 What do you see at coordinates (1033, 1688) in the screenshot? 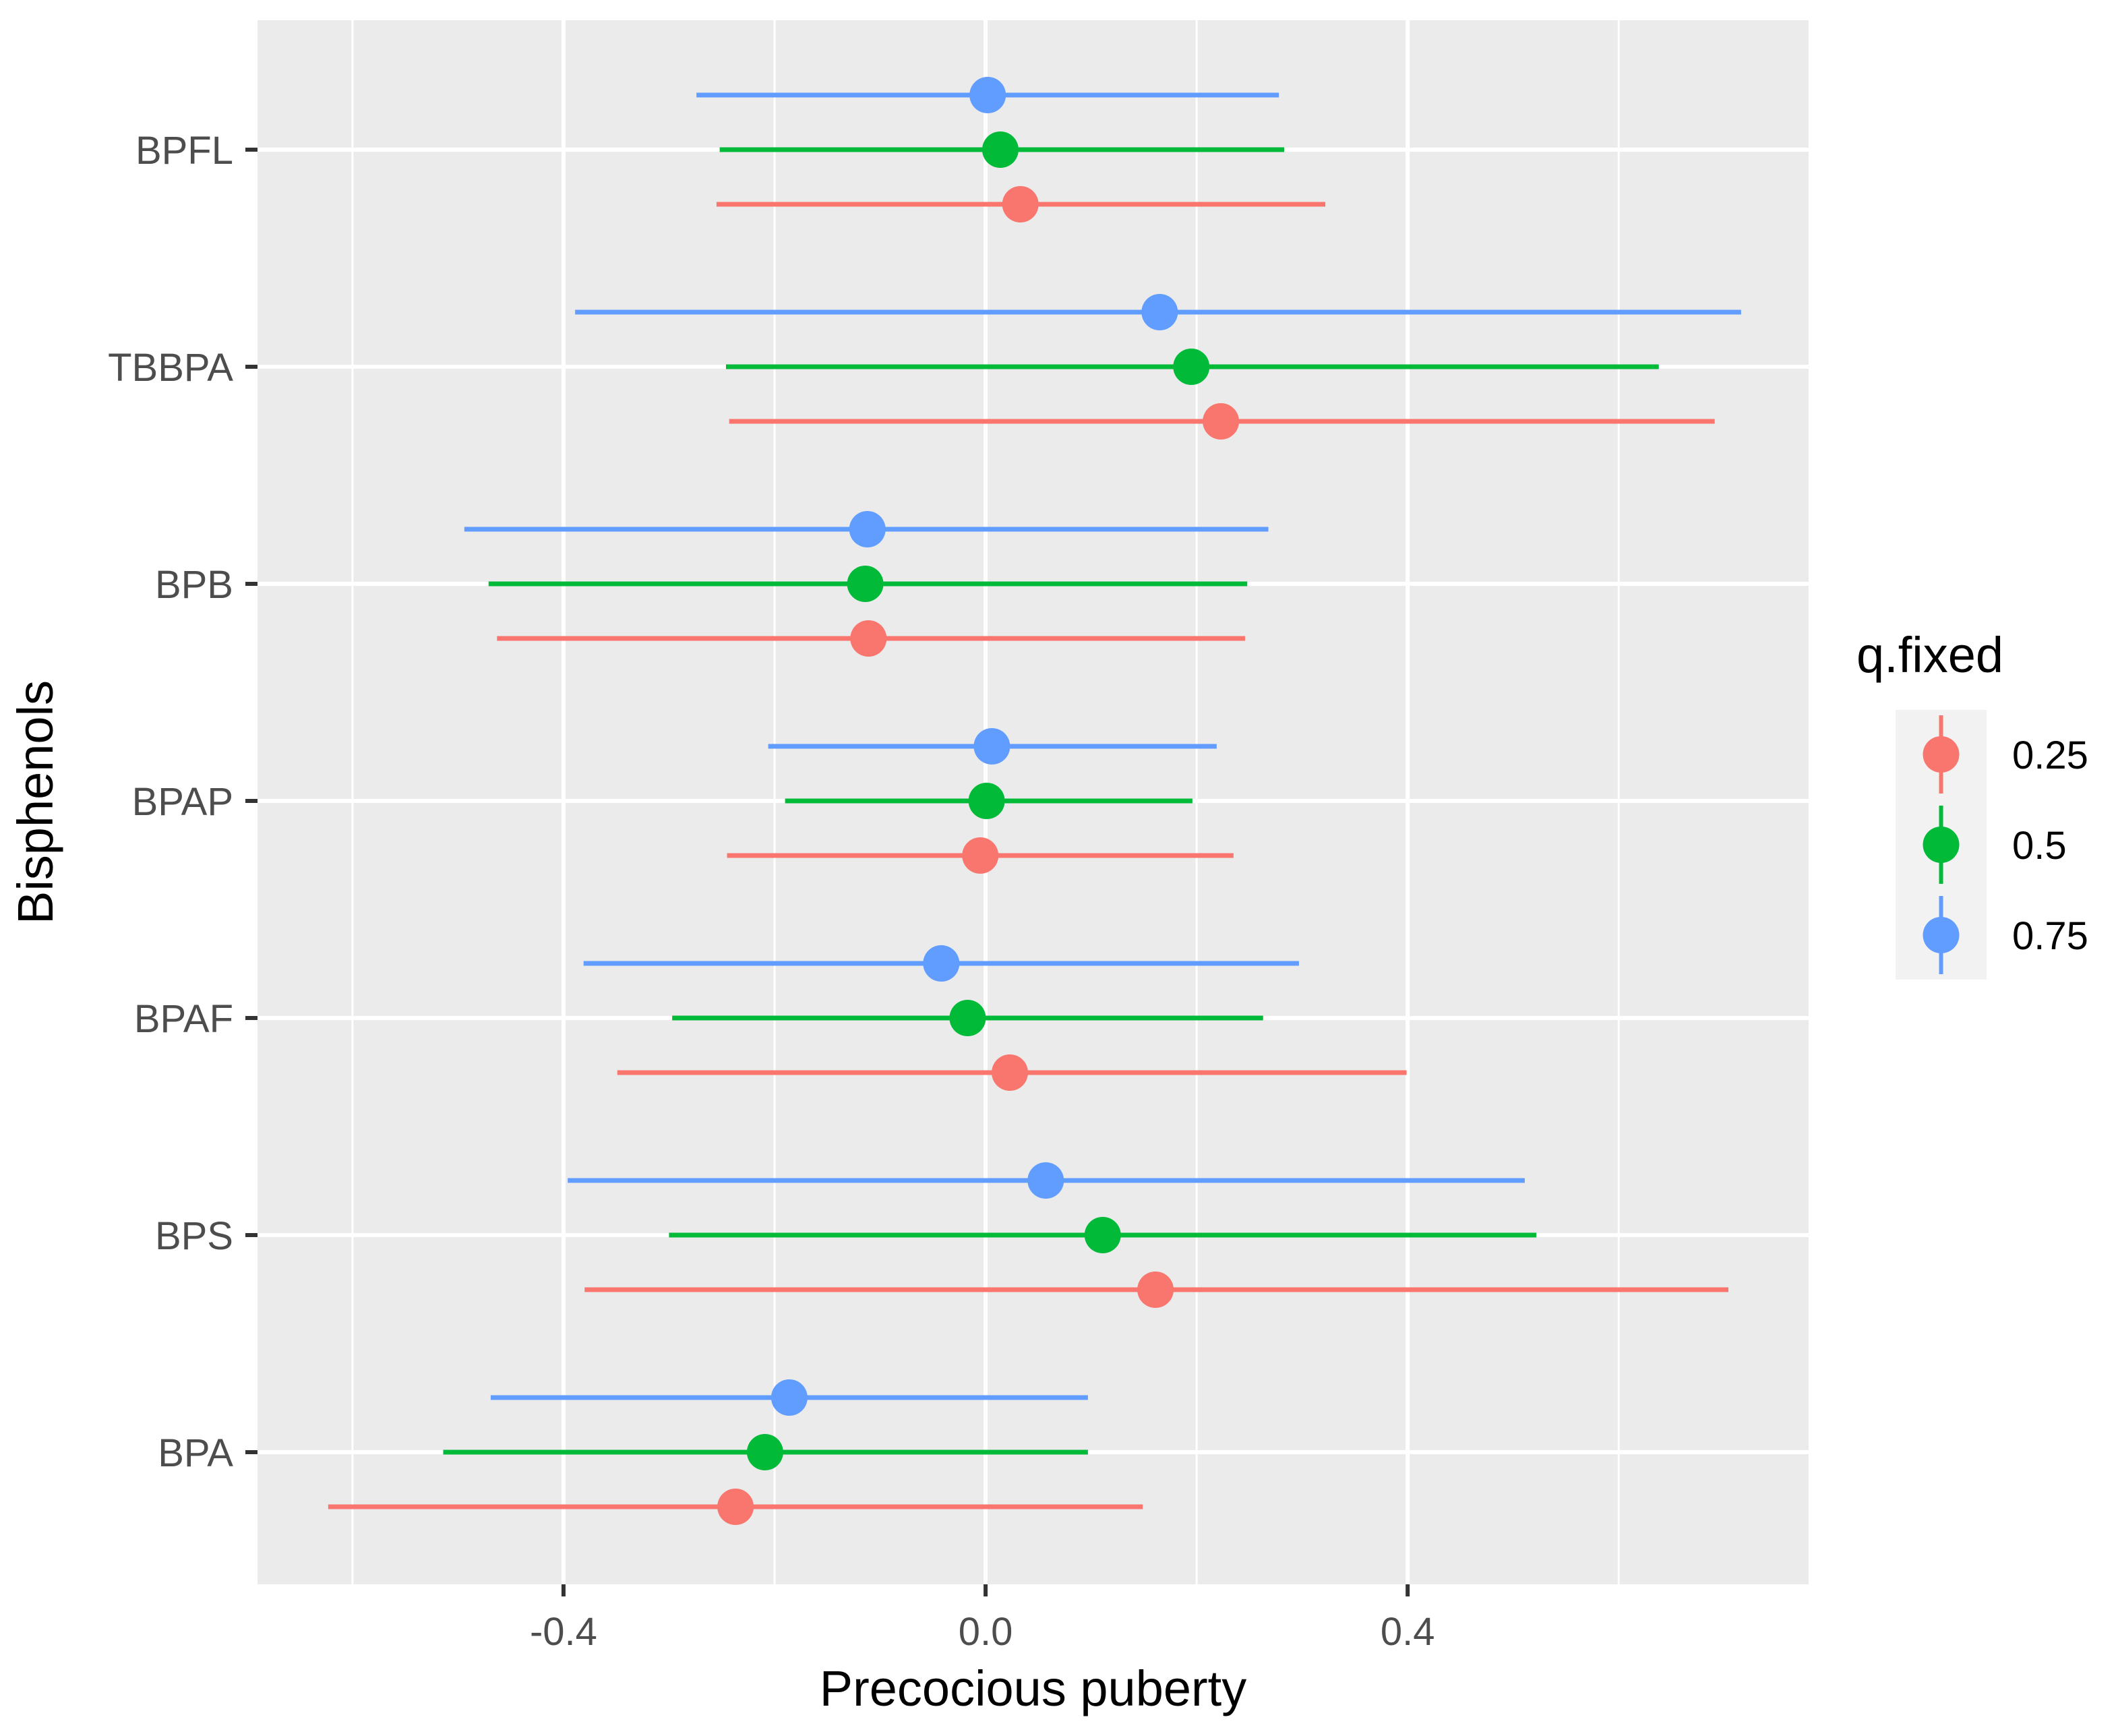
I see `x-axis-title: Precocious puberty` at bounding box center [1033, 1688].